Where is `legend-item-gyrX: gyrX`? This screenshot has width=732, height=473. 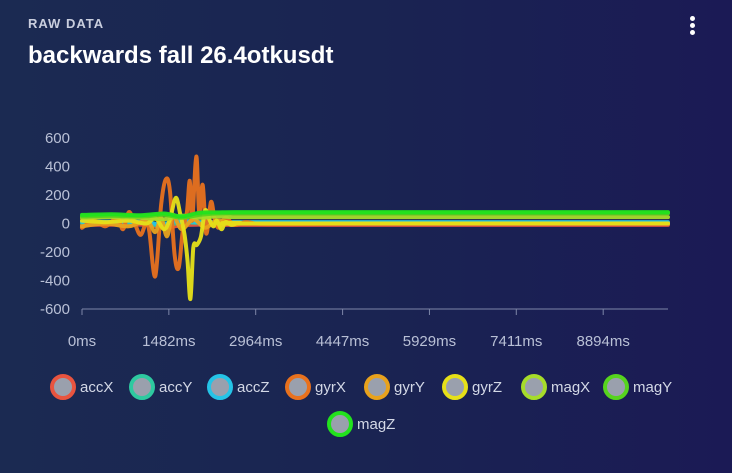 legend-item-gyrX: gyrX is located at coordinates (315, 387).